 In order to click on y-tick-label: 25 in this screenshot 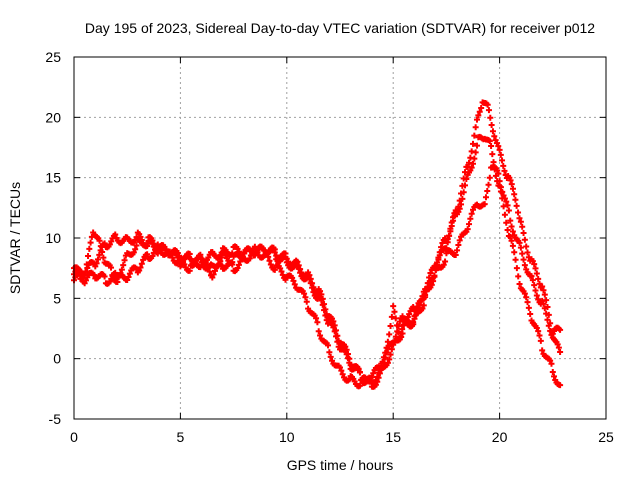, I will do `click(53, 57)`.